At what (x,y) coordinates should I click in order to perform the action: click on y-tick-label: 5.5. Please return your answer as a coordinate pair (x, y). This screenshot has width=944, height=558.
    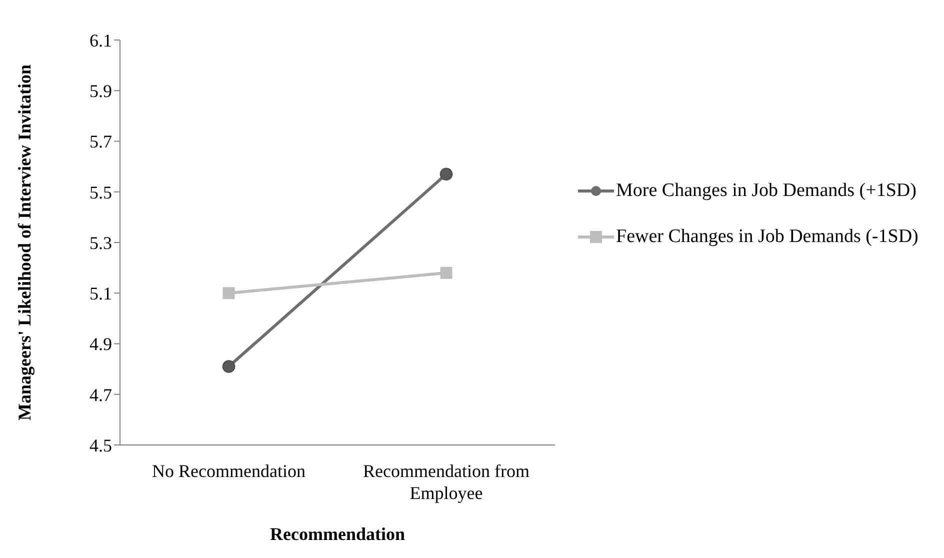
    Looking at the image, I should click on (101, 192).